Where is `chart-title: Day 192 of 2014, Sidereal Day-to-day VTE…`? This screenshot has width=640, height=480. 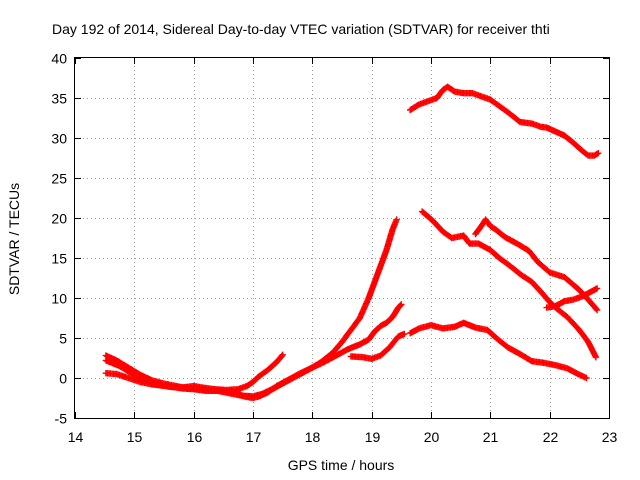
chart-title: Day 192 of 2014, Sidereal Day-to-day VTE… is located at coordinates (301, 29).